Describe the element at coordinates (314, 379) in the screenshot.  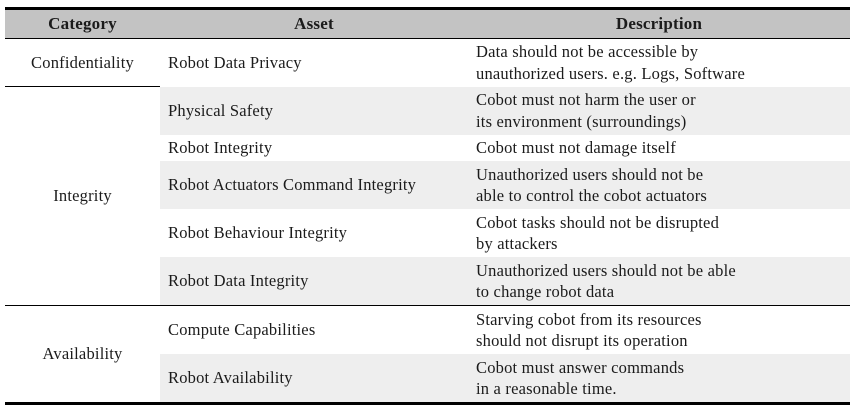
I see `asset-cell: Robot Availability` at that location.